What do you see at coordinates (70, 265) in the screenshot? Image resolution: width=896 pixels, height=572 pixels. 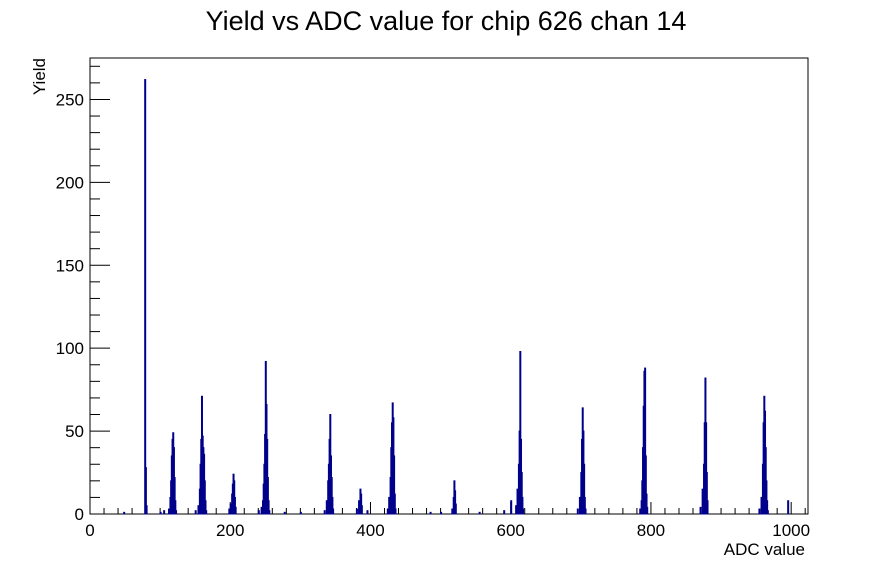 I see `y-tick-label: 150` at bounding box center [70, 265].